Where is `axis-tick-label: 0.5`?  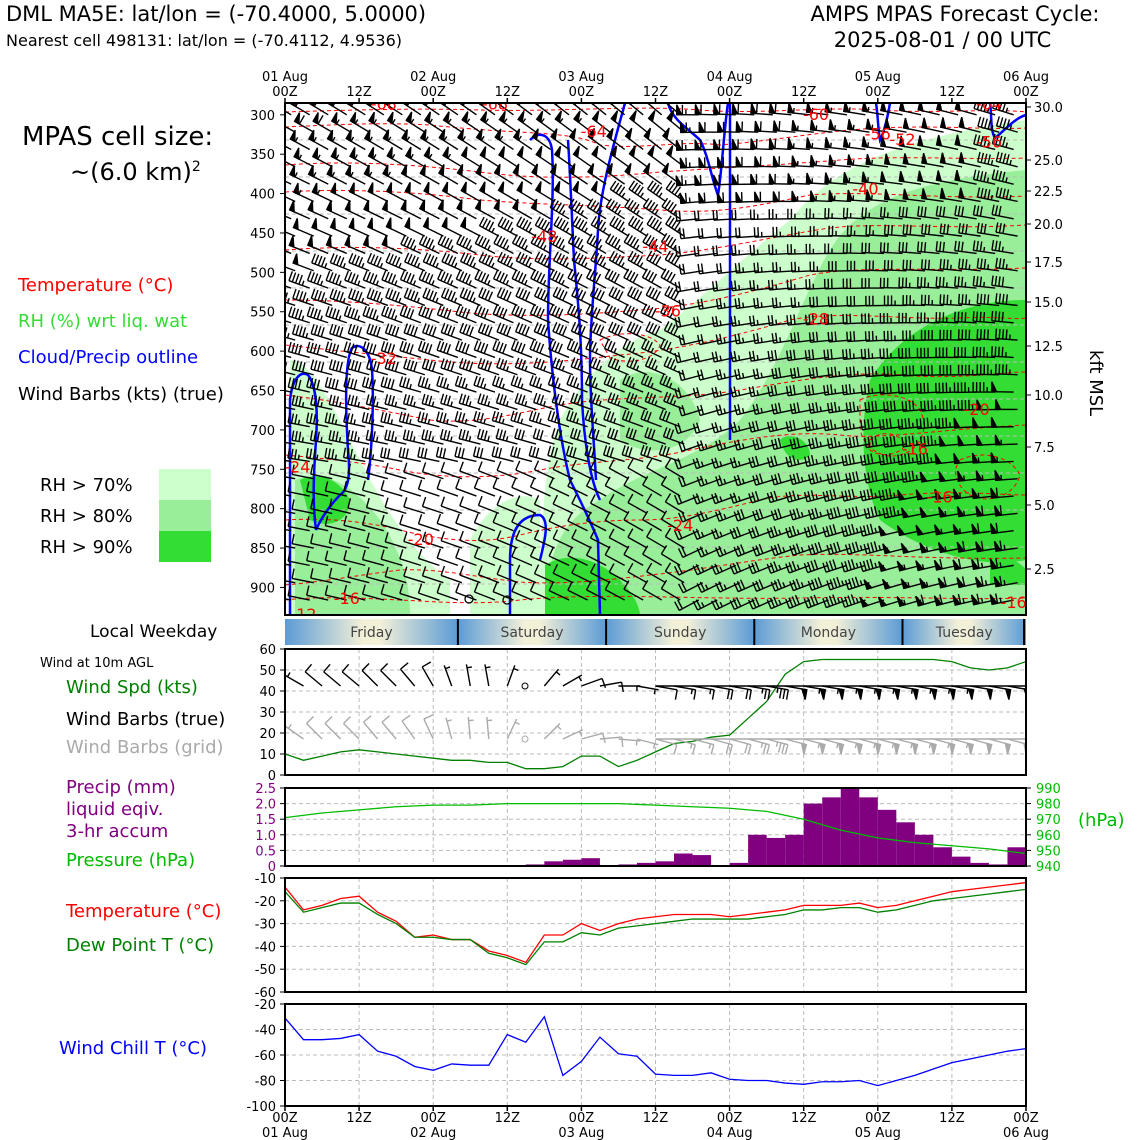 axis-tick-label: 0.5 is located at coordinates (265, 851).